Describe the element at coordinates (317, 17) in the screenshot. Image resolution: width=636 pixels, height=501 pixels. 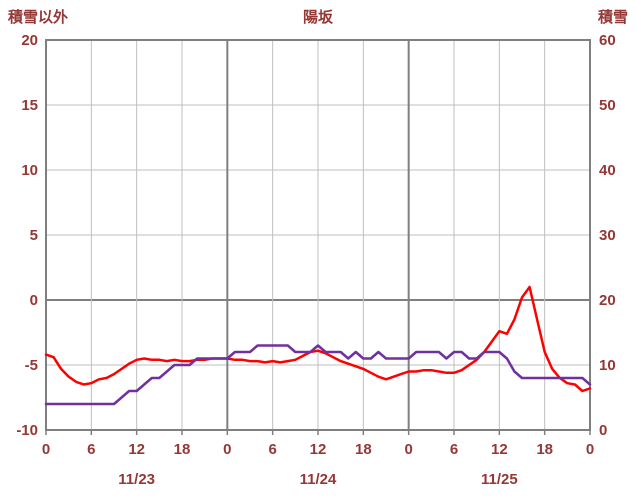
I see `chart-title: 陽坂` at that location.